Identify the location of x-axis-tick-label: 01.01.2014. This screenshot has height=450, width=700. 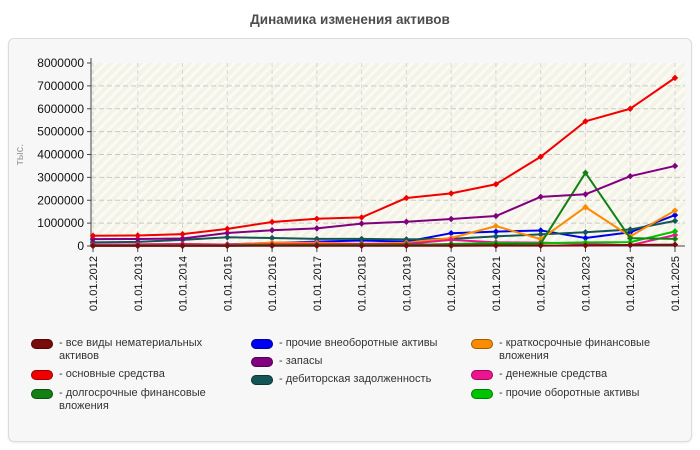
(184, 283).